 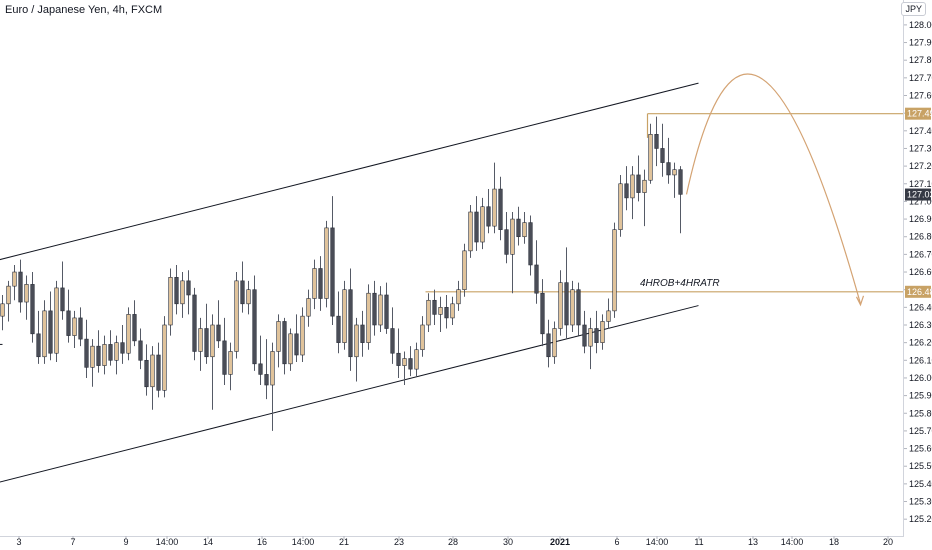 What do you see at coordinates (167, 542) in the screenshot?
I see `x-tick-label: 14:00` at bounding box center [167, 542].